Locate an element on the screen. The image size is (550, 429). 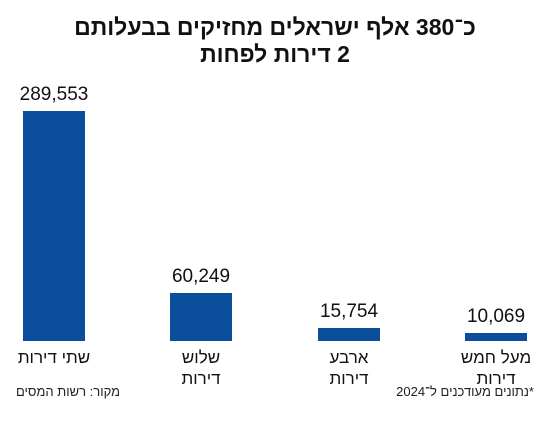
source: מקור: רשות המסים is located at coordinates (68, 391).